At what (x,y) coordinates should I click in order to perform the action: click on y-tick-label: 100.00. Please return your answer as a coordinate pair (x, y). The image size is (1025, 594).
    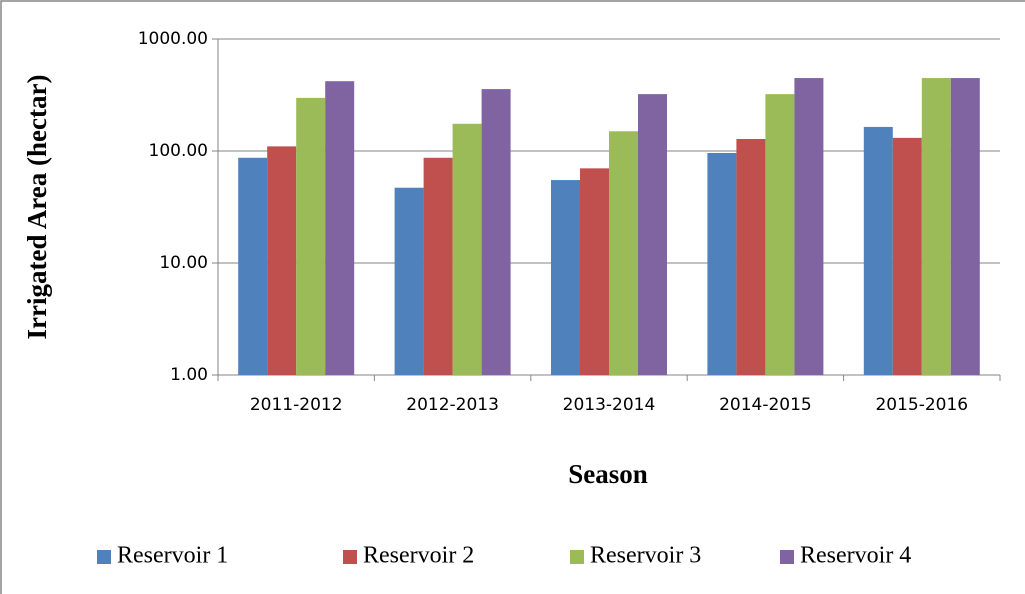
    Looking at the image, I should click on (178, 151).